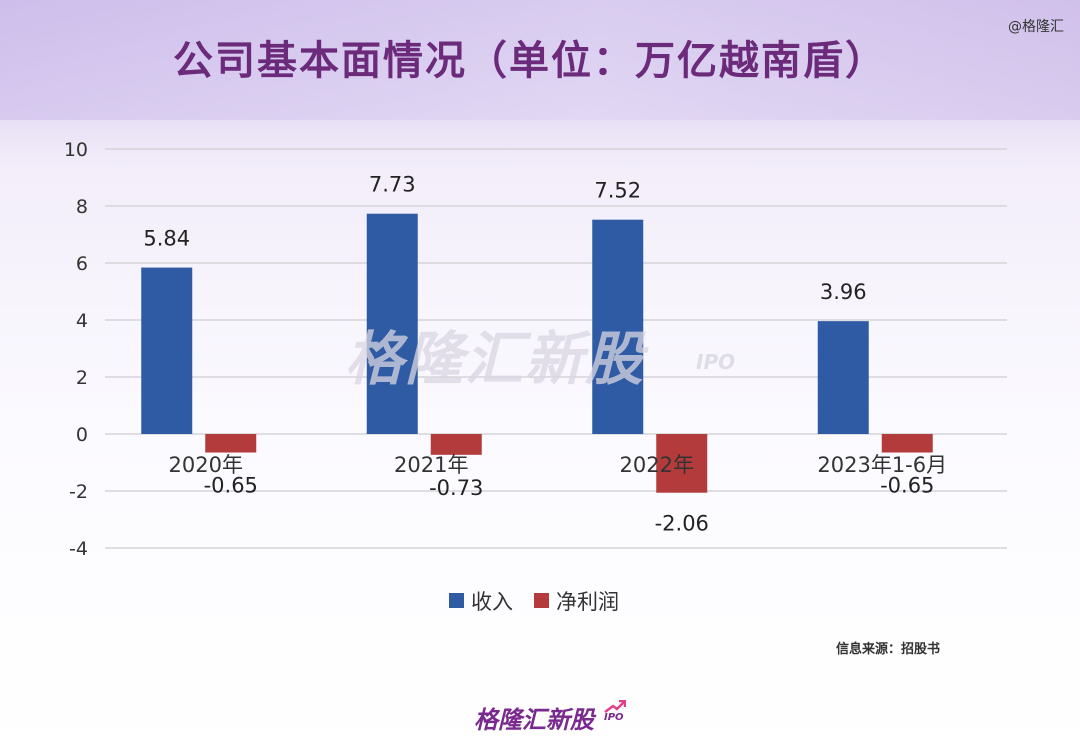 The height and width of the screenshot is (752, 1080). I want to click on data-label: -2.06, so click(682, 524).